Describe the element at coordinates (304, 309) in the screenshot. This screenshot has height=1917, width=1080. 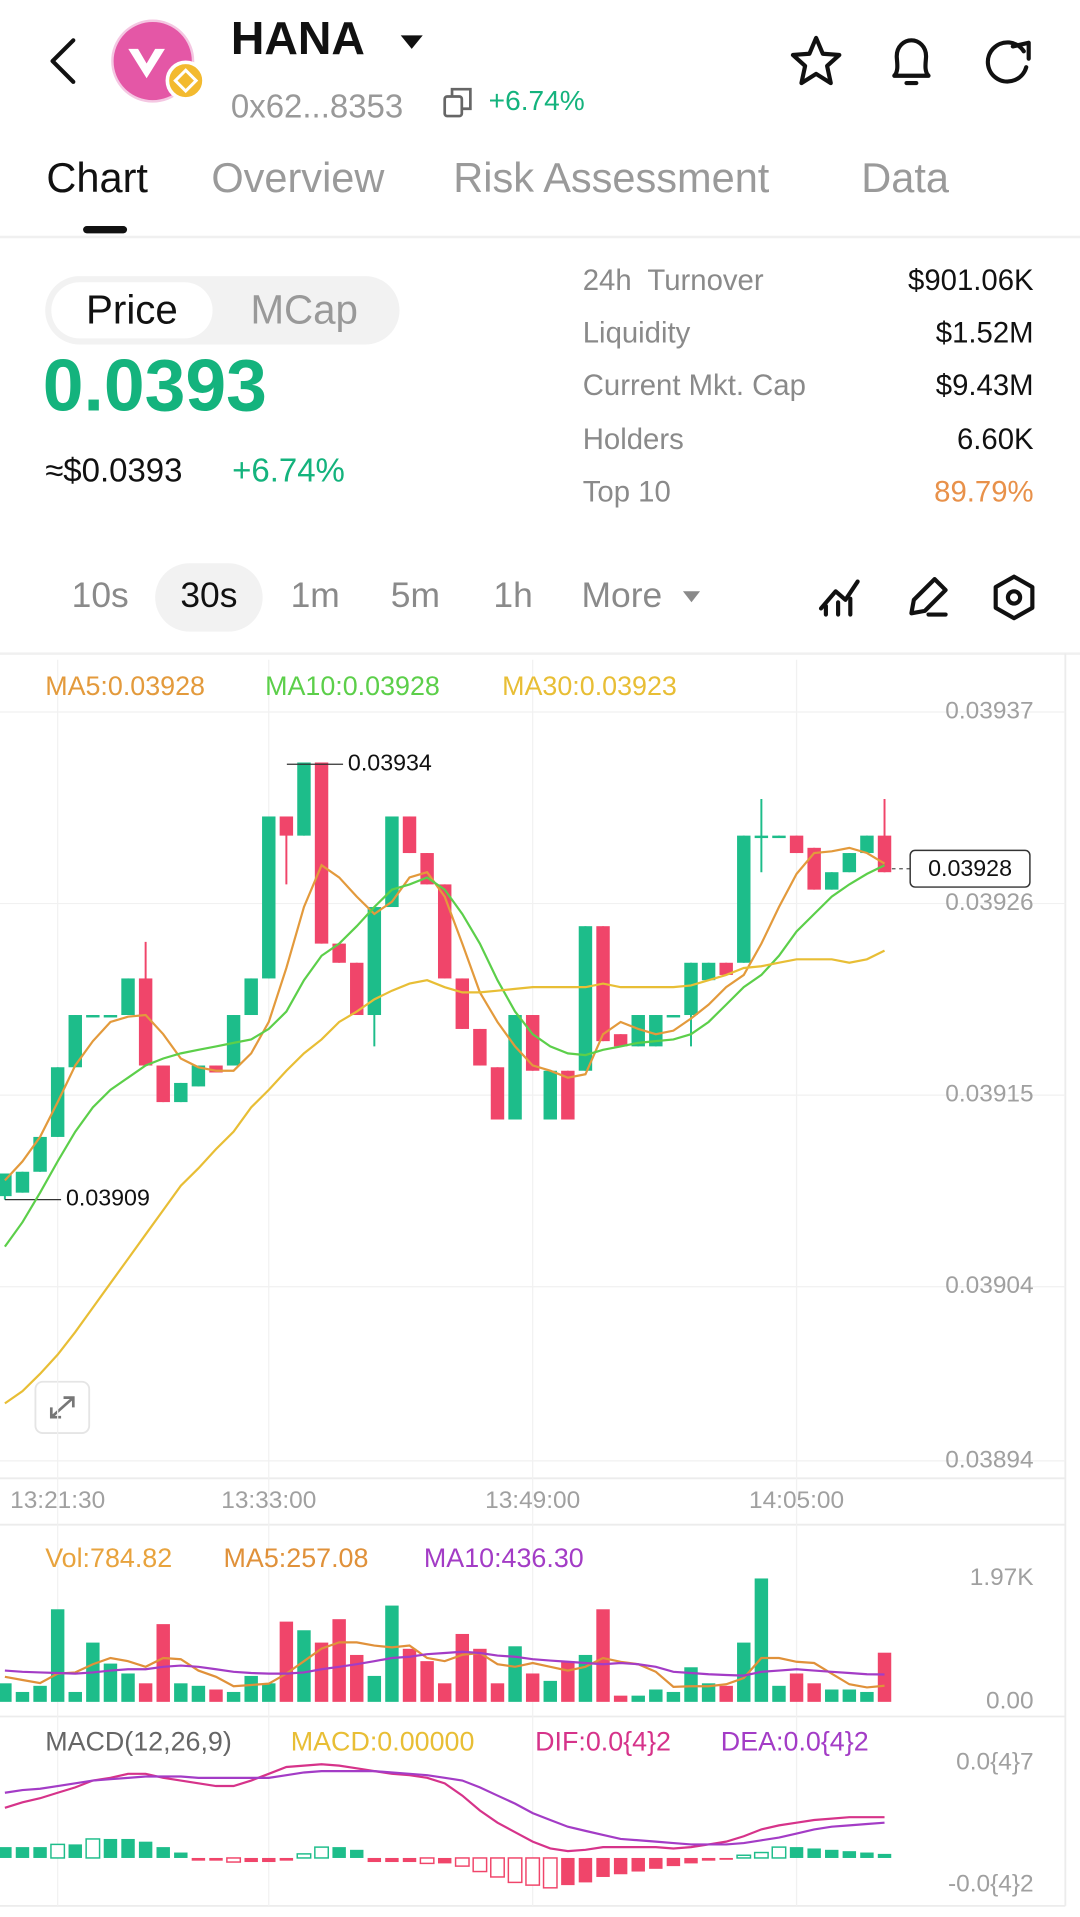
I see `toggle-option: MCap` at that location.